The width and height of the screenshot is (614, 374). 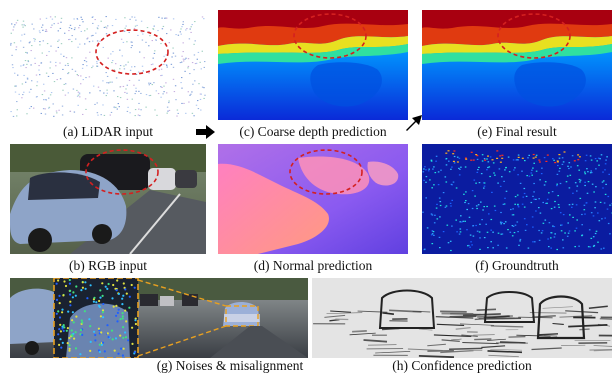 What do you see at coordinates (462, 318) in the screenshot?
I see `confidence-prediction-image` at bounding box center [462, 318].